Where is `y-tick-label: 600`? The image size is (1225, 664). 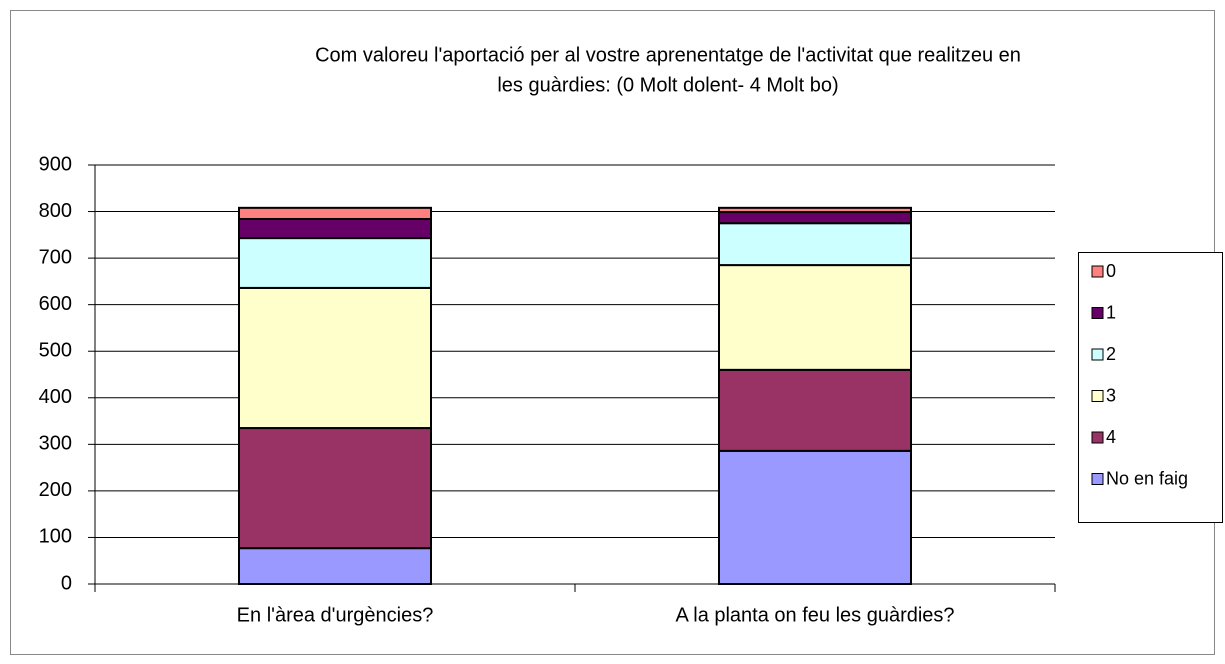
y-tick-label: 600 is located at coordinates (55, 304).